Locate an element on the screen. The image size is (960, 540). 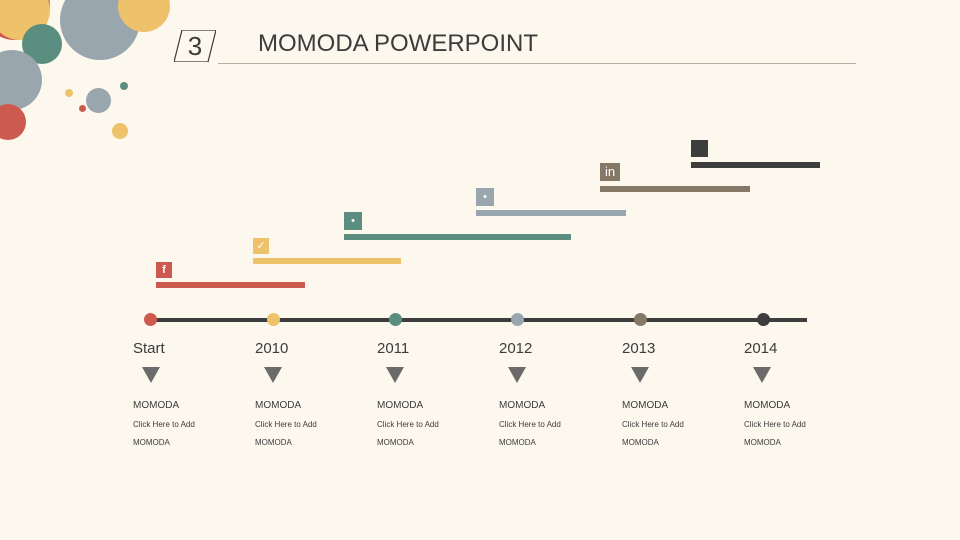
year-label: 2011 is located at coordinates (393, 348).